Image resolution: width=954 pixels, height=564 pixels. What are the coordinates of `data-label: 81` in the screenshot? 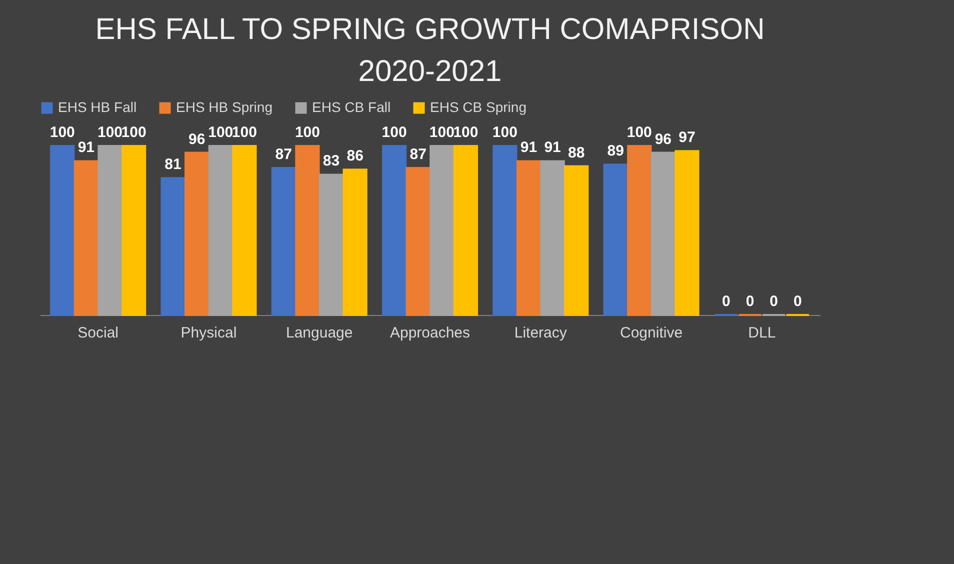 It's located at (173, 165).